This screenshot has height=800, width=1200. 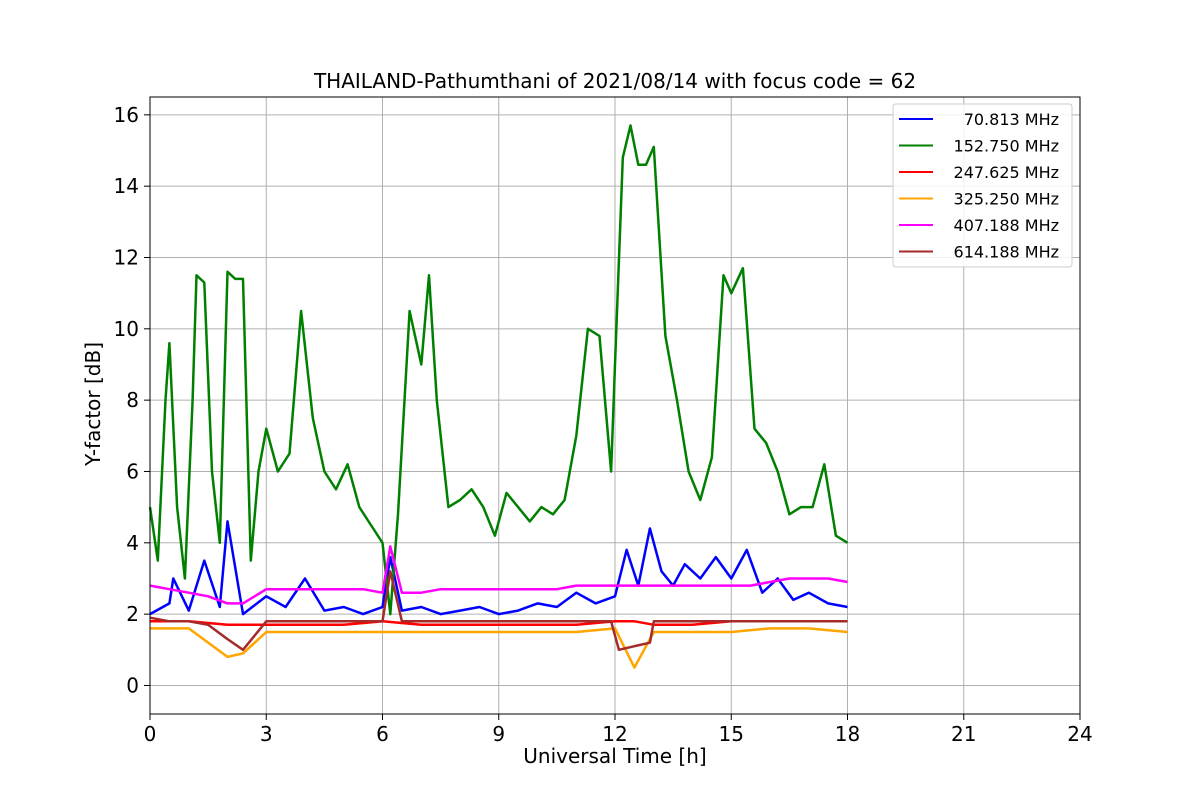 I want to click on y-tick-label: 6, so click(x=132, y=471).